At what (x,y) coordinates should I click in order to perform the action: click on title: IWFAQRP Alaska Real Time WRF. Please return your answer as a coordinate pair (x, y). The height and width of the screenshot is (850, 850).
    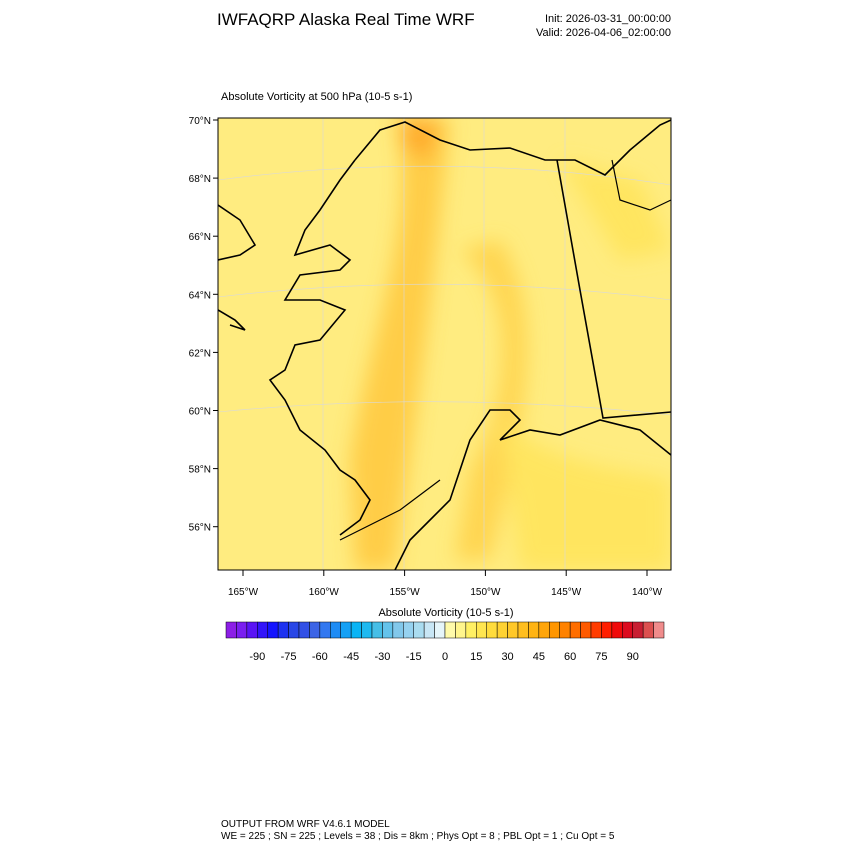
    Looking at the image, I should click on (346, 19).